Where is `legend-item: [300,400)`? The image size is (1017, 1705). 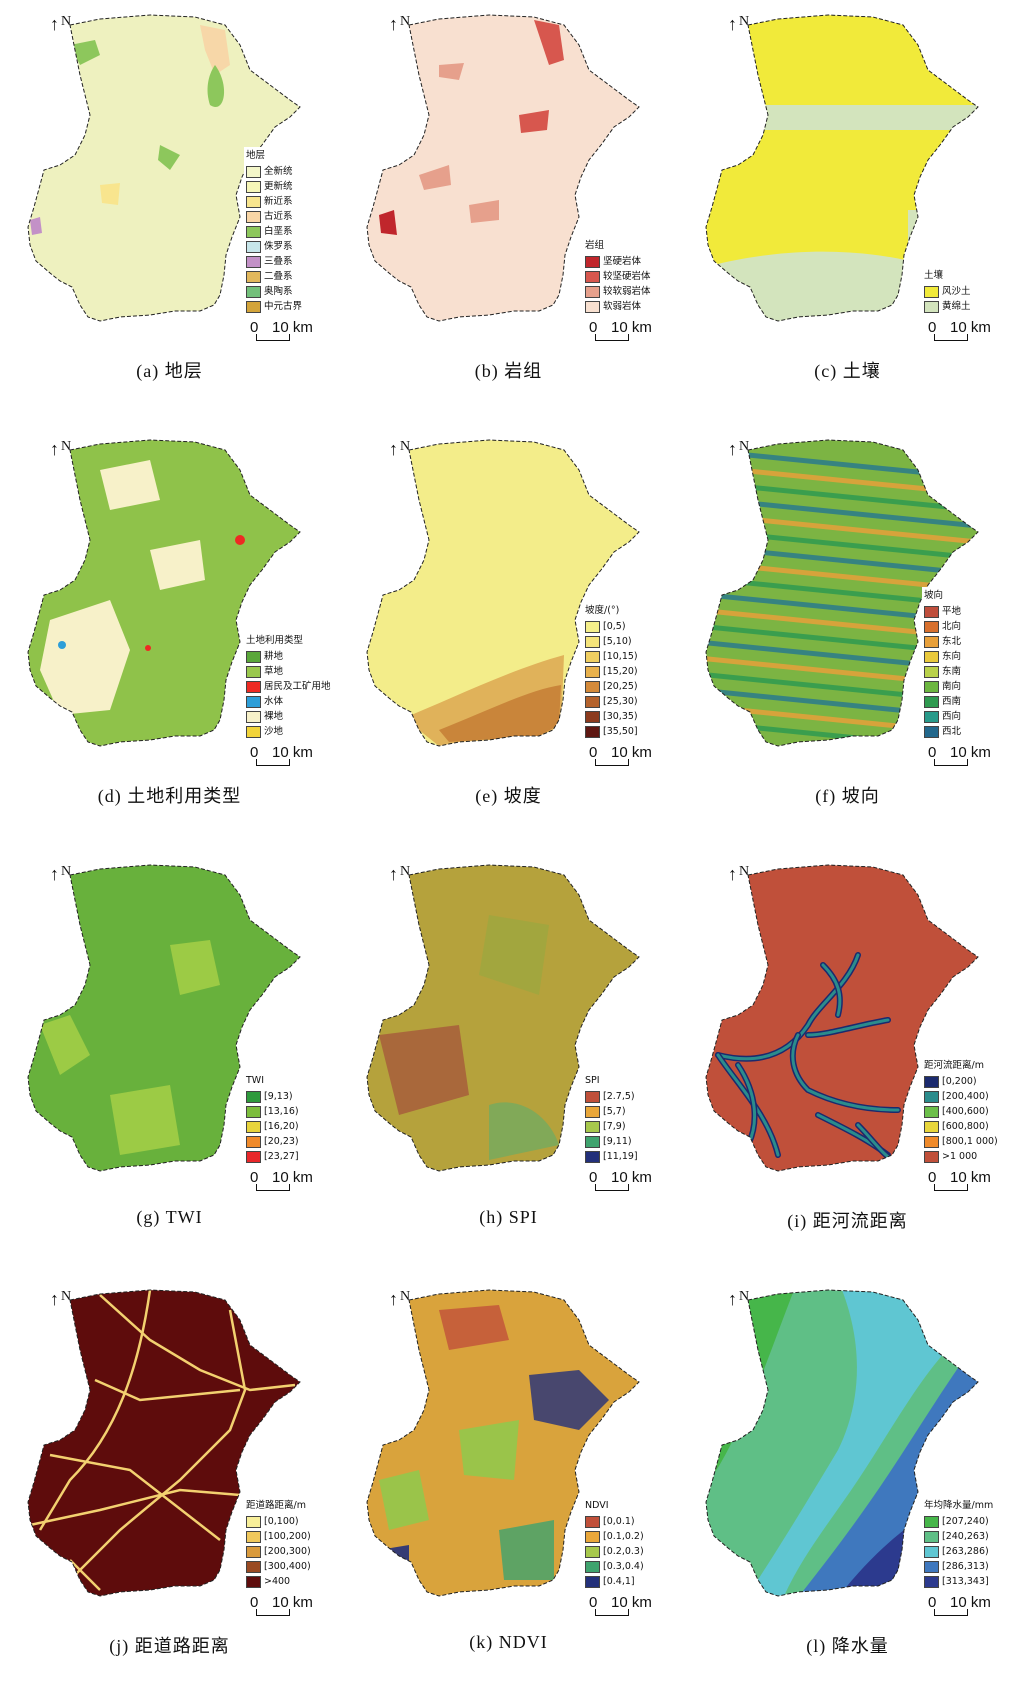 legend-item: [300,400) is located at coordinates (278, 1566).